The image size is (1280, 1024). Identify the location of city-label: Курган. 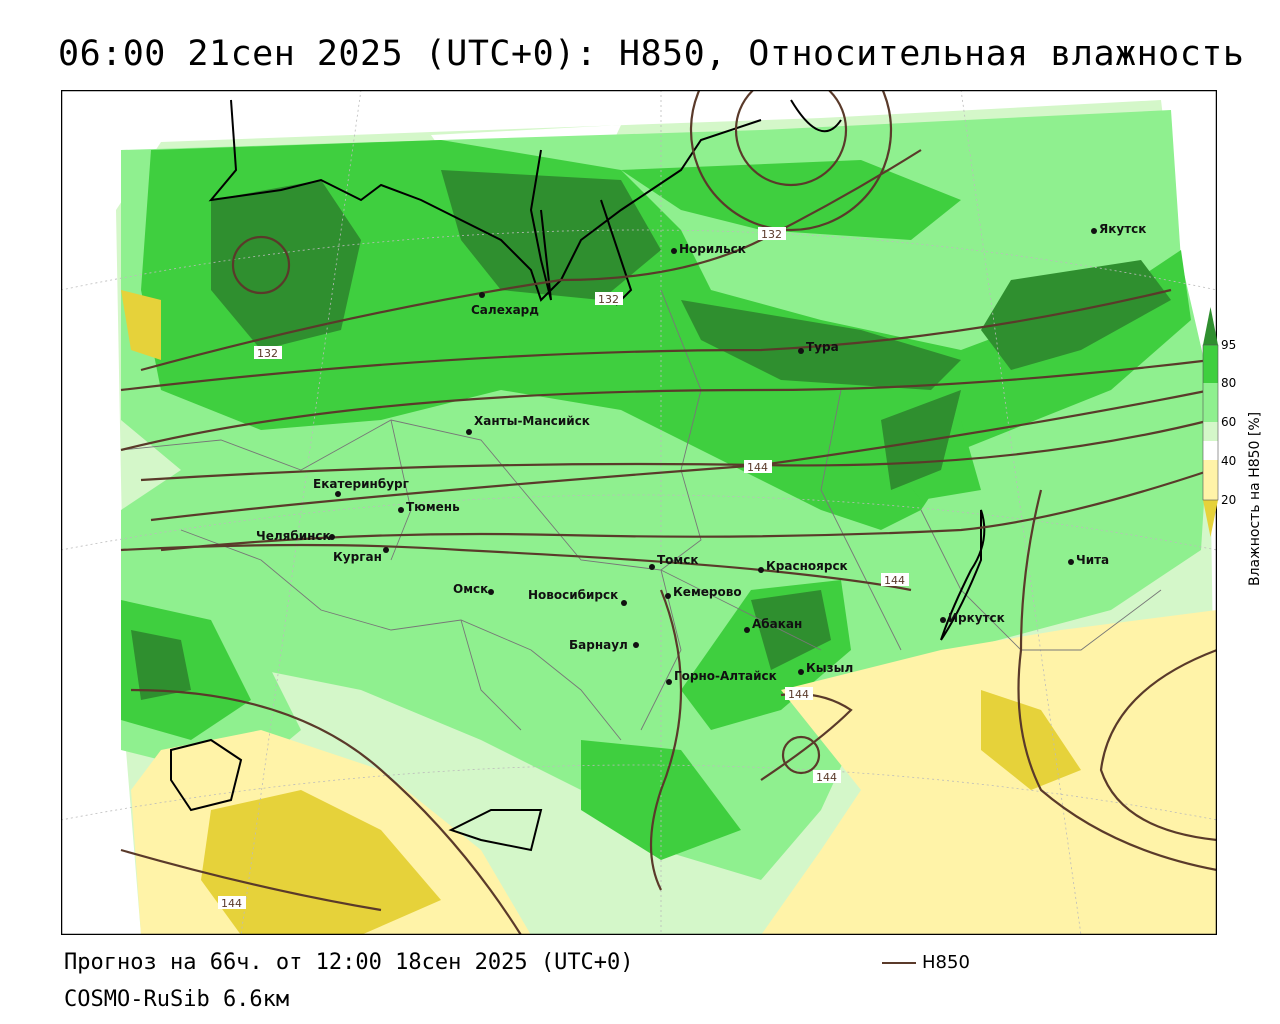
(357, 557).